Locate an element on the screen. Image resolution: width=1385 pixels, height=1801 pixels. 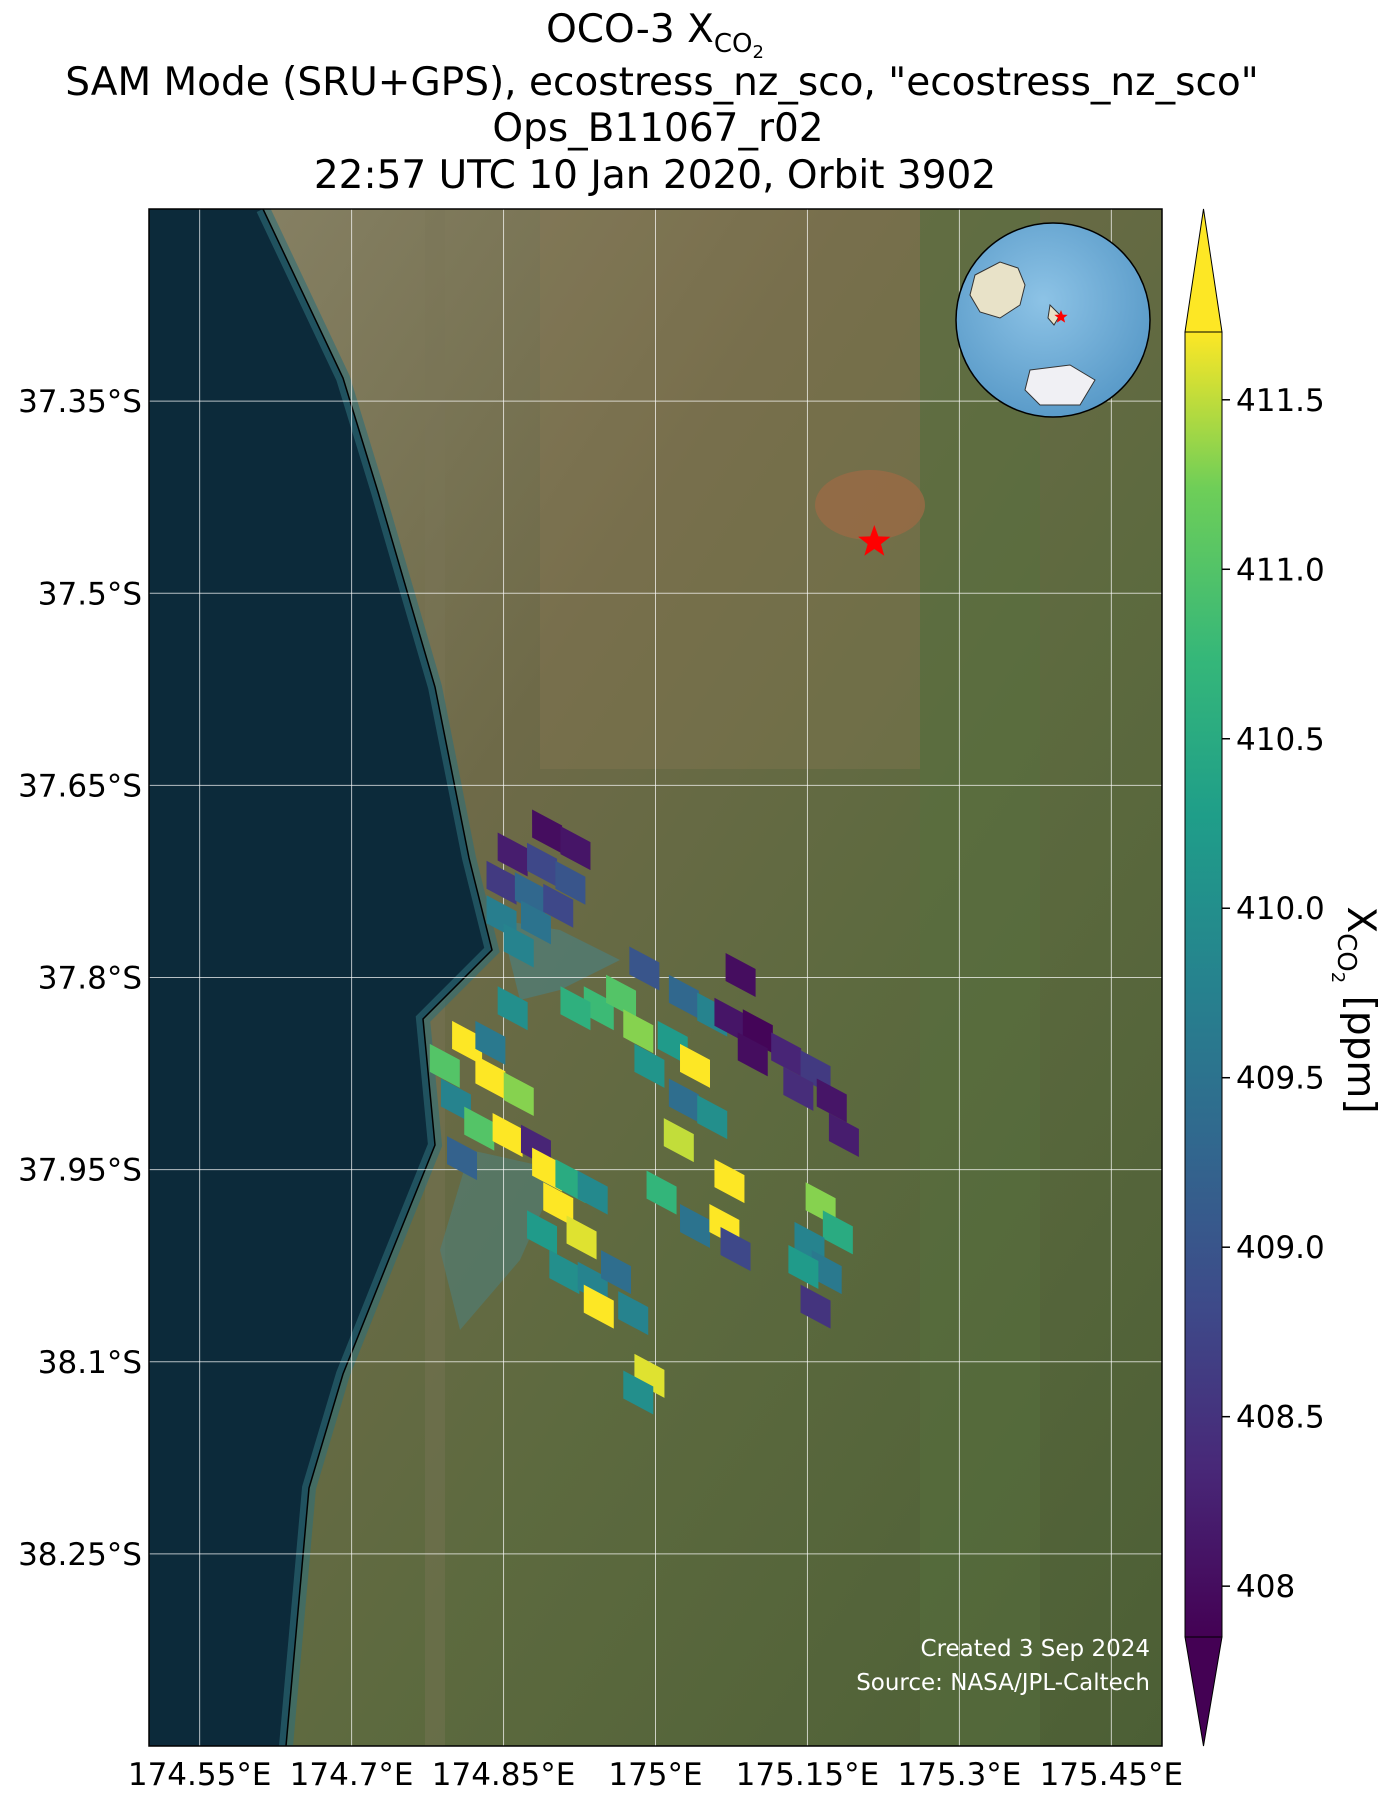
credit: Source: NASA/JPL-Caltech is located at coordinates (1003, 1683).